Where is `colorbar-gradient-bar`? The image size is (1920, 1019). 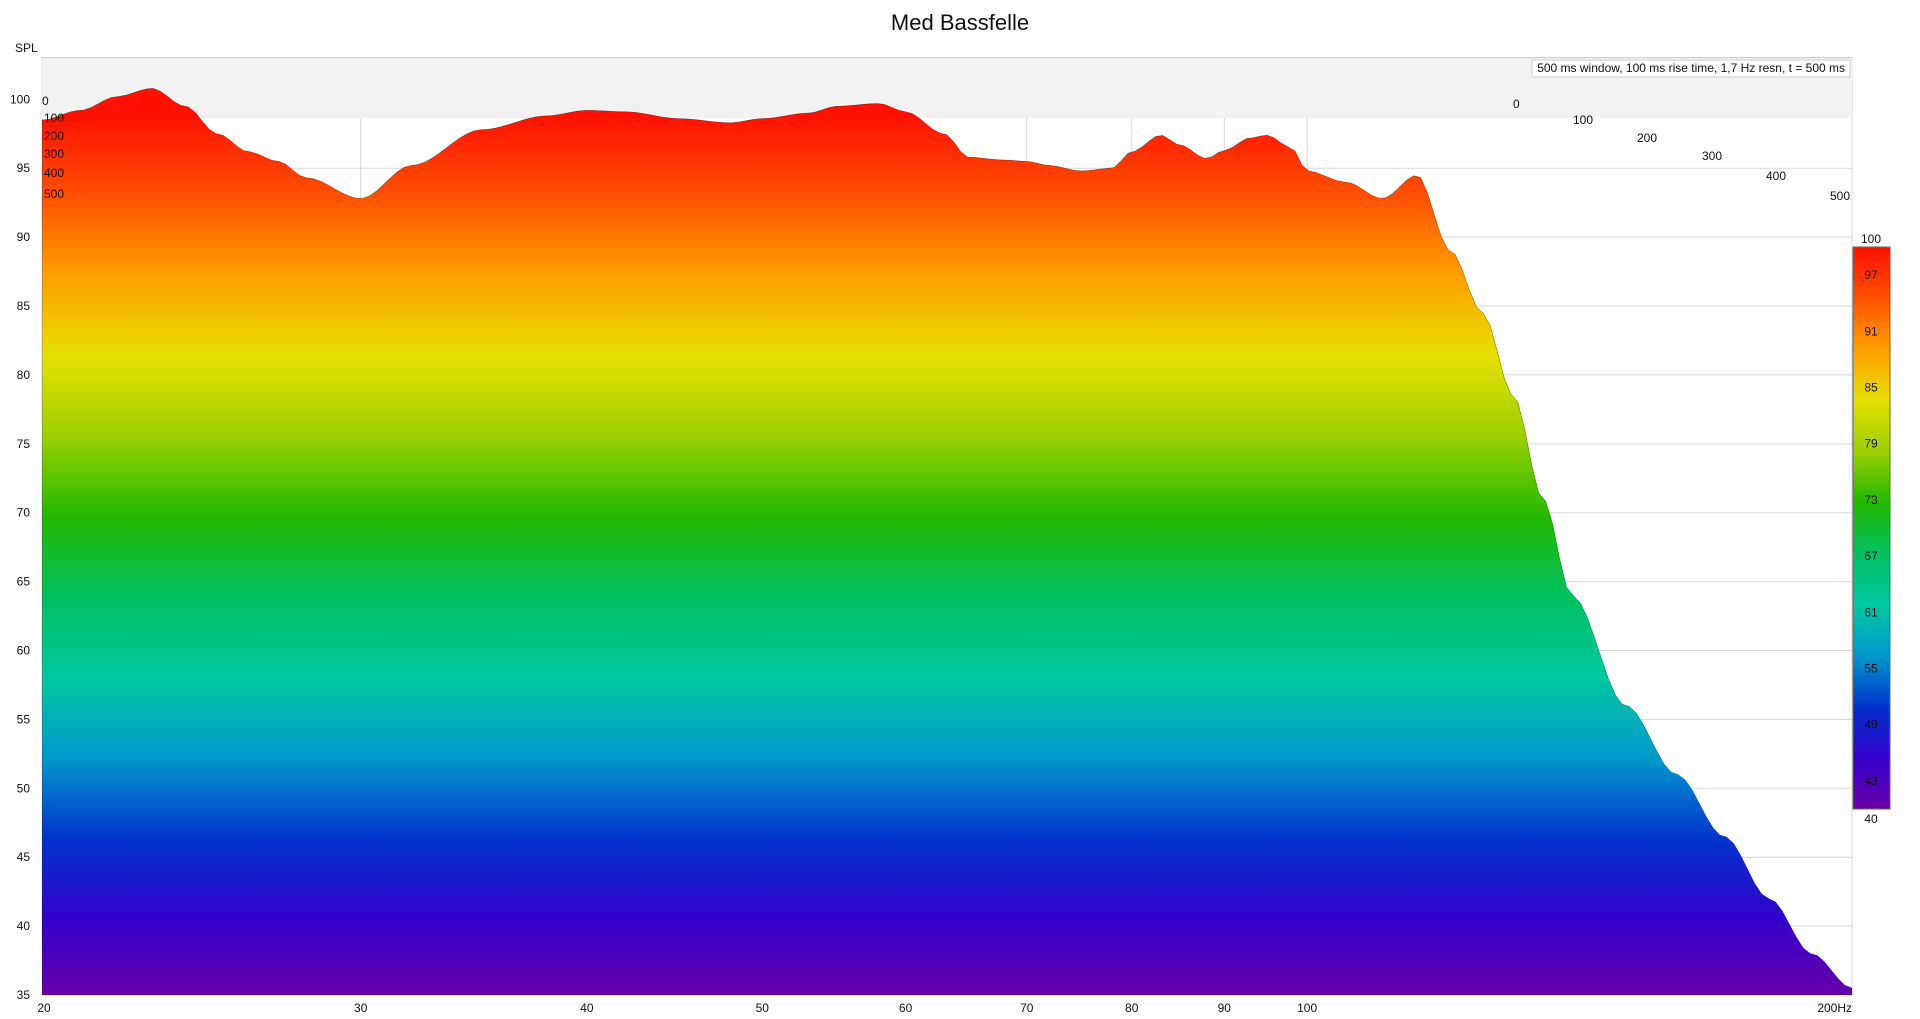 colorbar-gradient-bar is located at coordinates (1871, 528).